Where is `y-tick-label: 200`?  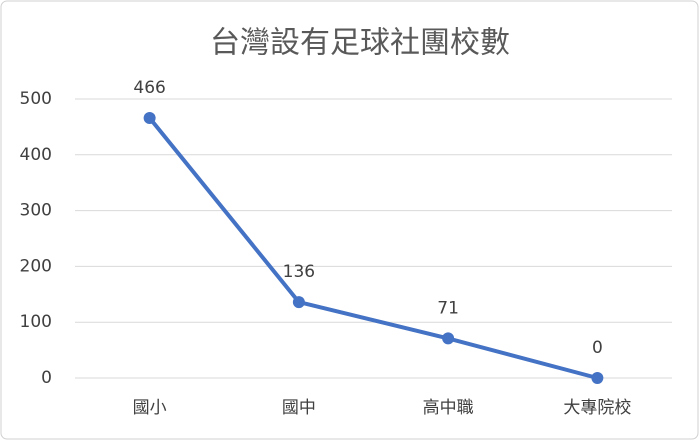
y-tick-label: 200 is located at coordinates (36, 266).